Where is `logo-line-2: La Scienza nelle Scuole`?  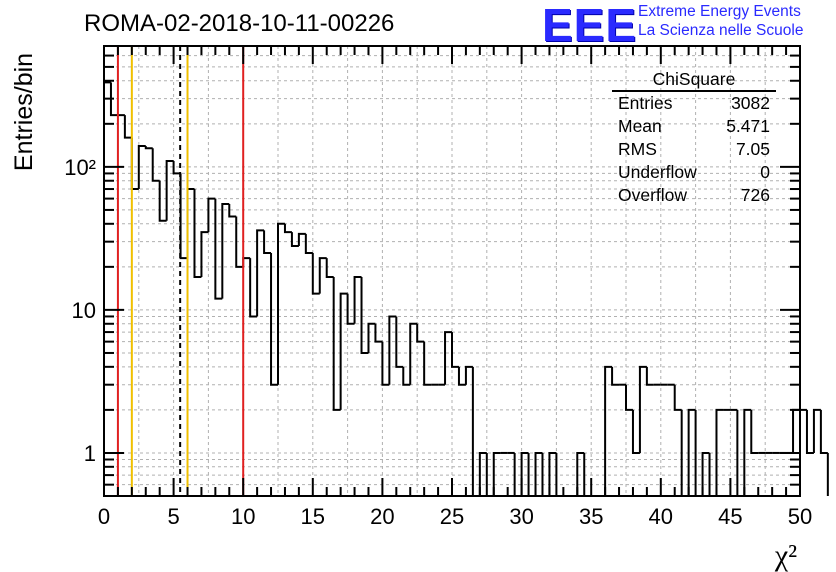 logo-line-2: La Scienza nelle Scuole is located at coordinates (721, 30).